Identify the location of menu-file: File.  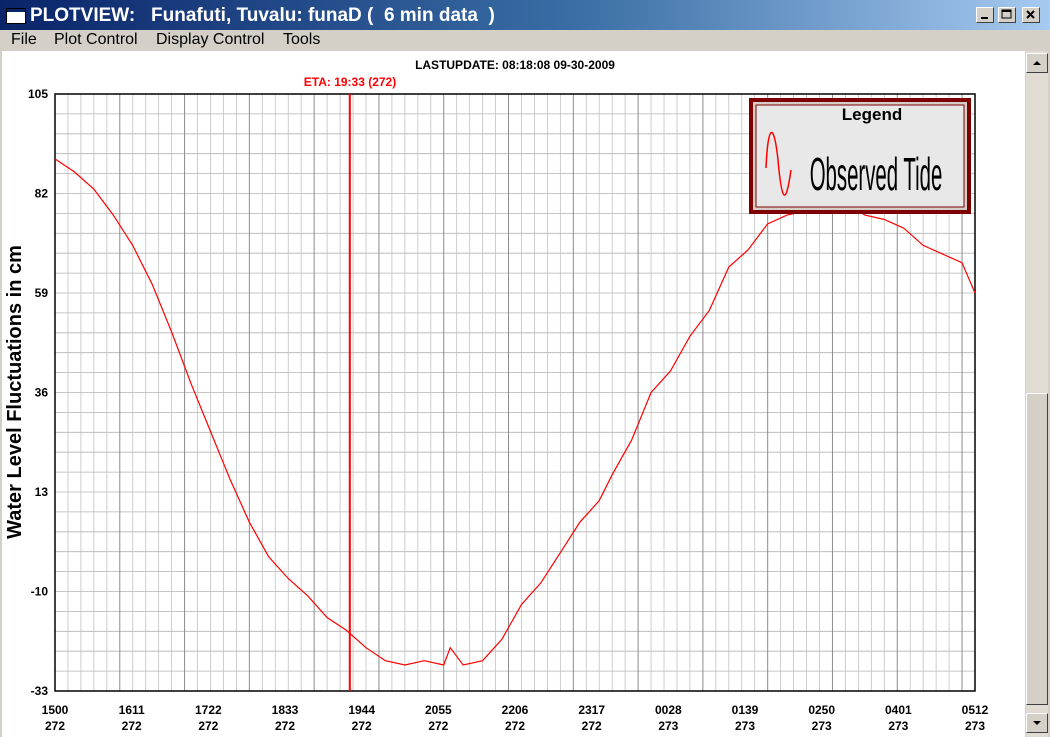
(24, 39).